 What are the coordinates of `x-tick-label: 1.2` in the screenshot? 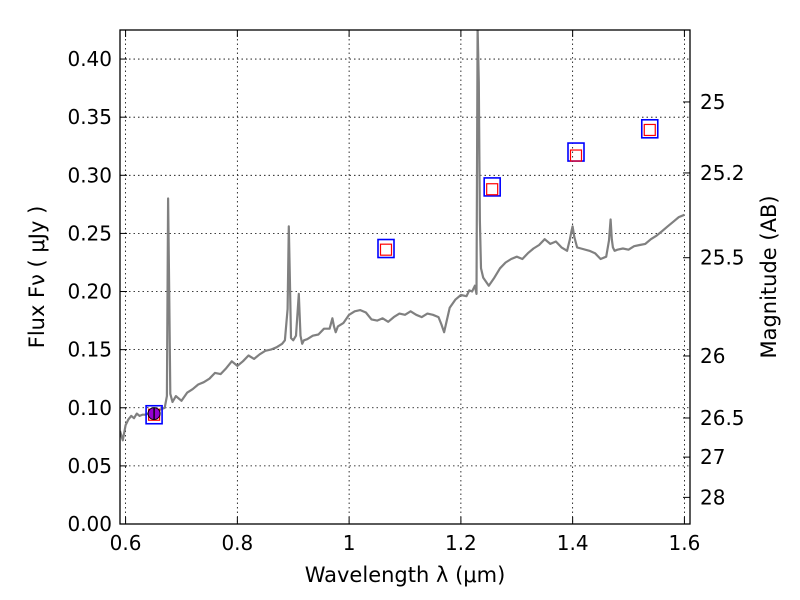 It's located at (461, 543).